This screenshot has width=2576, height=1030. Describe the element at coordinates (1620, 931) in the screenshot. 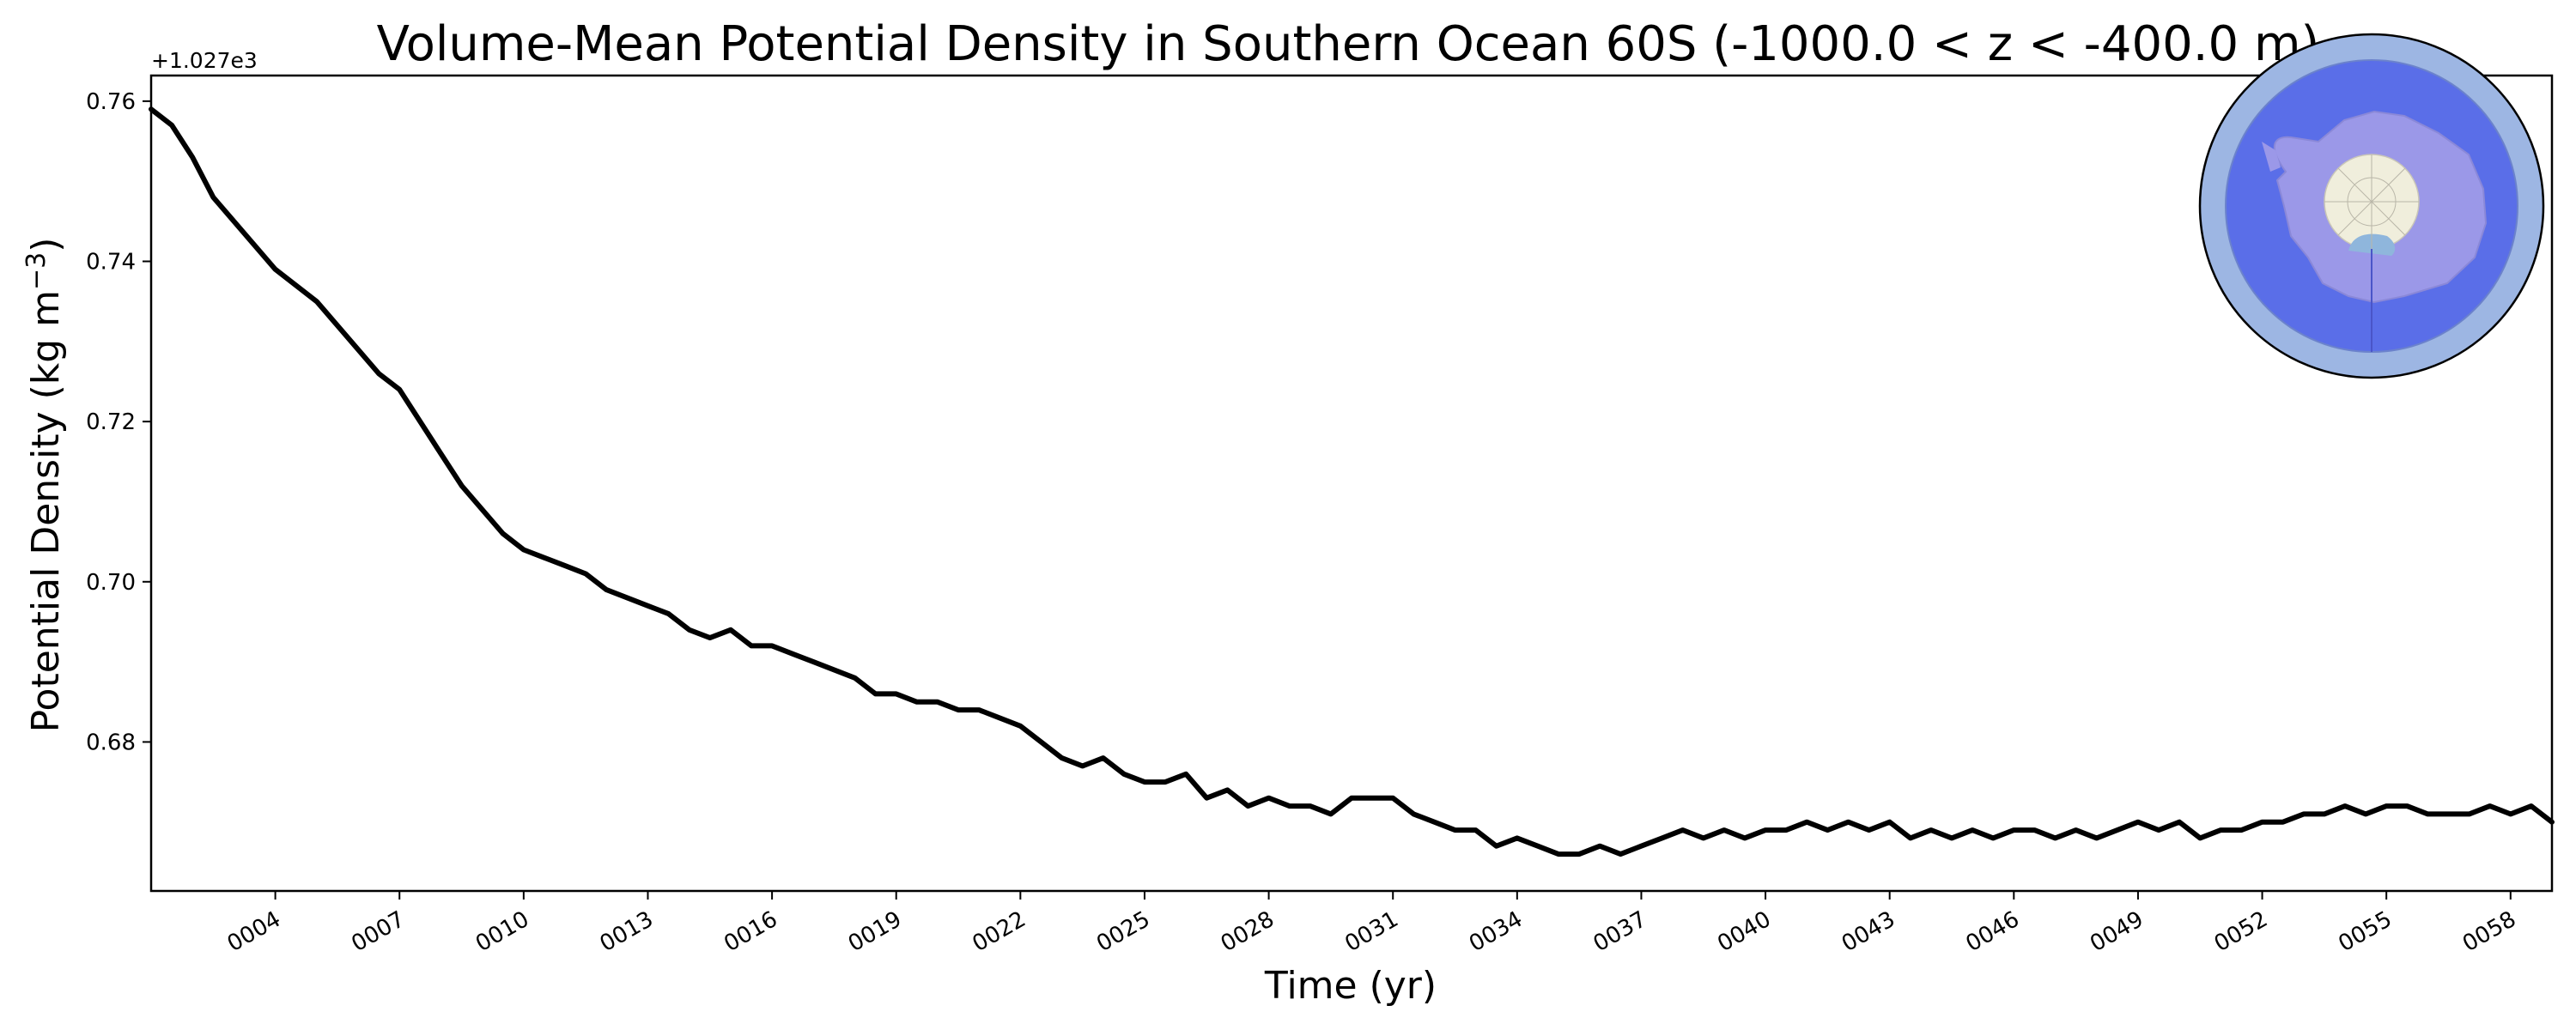

I see `x-tick-label: 0037` at that location.